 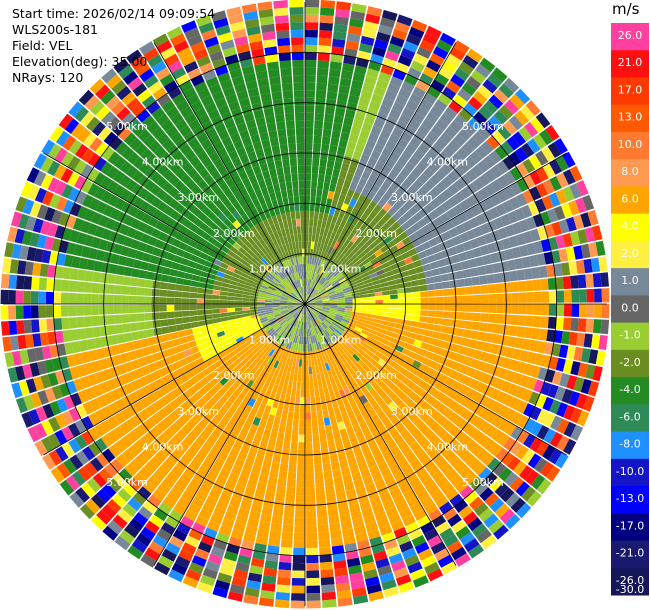 What do you see at coordinates (630, 589) in the screenshot?
I see `colorbar-tick-label: -30.0` at bounding box center [630, 589].